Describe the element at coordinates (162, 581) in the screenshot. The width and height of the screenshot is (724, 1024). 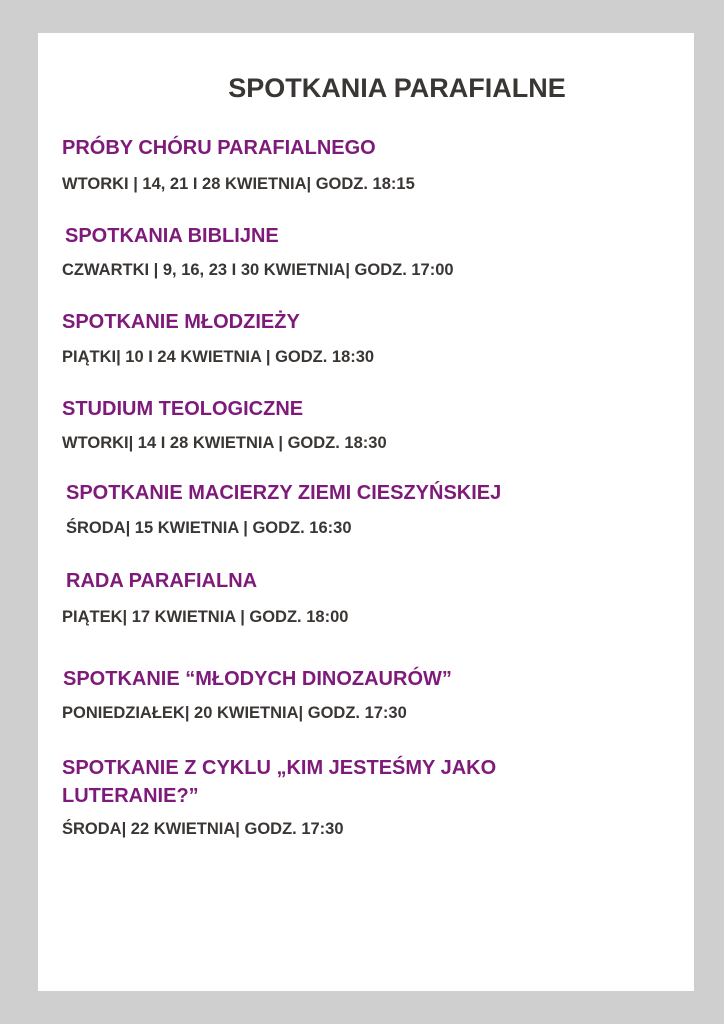
I see `event-title: RADA PARAFIALNA` at that location.